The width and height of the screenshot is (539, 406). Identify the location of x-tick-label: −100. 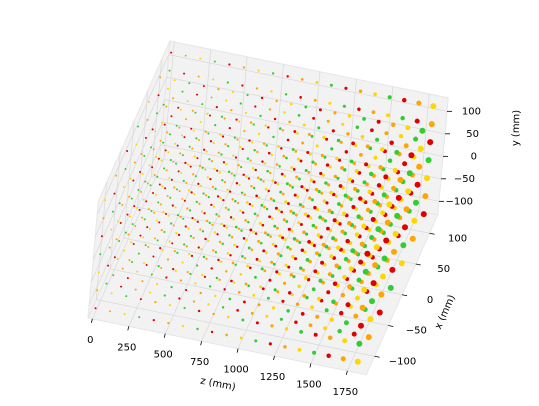
(402, 361).